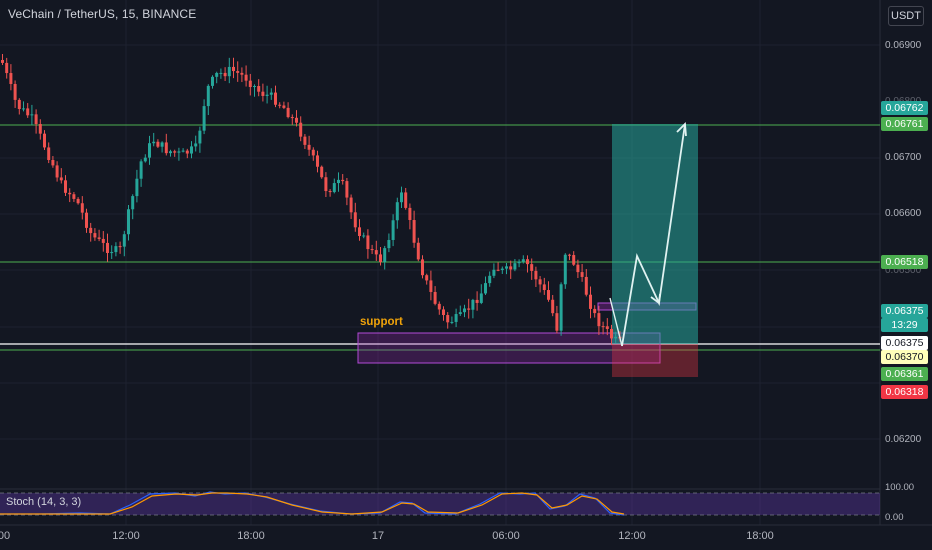 This screenshot has height=550, width=932. Describe the element at coordinates (655, 360) in the screenshot. I see `long-position-stop-zone` at that location.